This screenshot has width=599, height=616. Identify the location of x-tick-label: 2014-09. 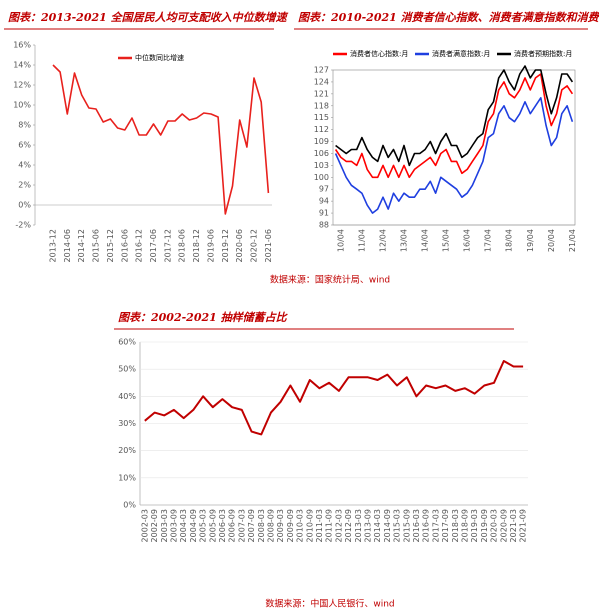
(387, 525).